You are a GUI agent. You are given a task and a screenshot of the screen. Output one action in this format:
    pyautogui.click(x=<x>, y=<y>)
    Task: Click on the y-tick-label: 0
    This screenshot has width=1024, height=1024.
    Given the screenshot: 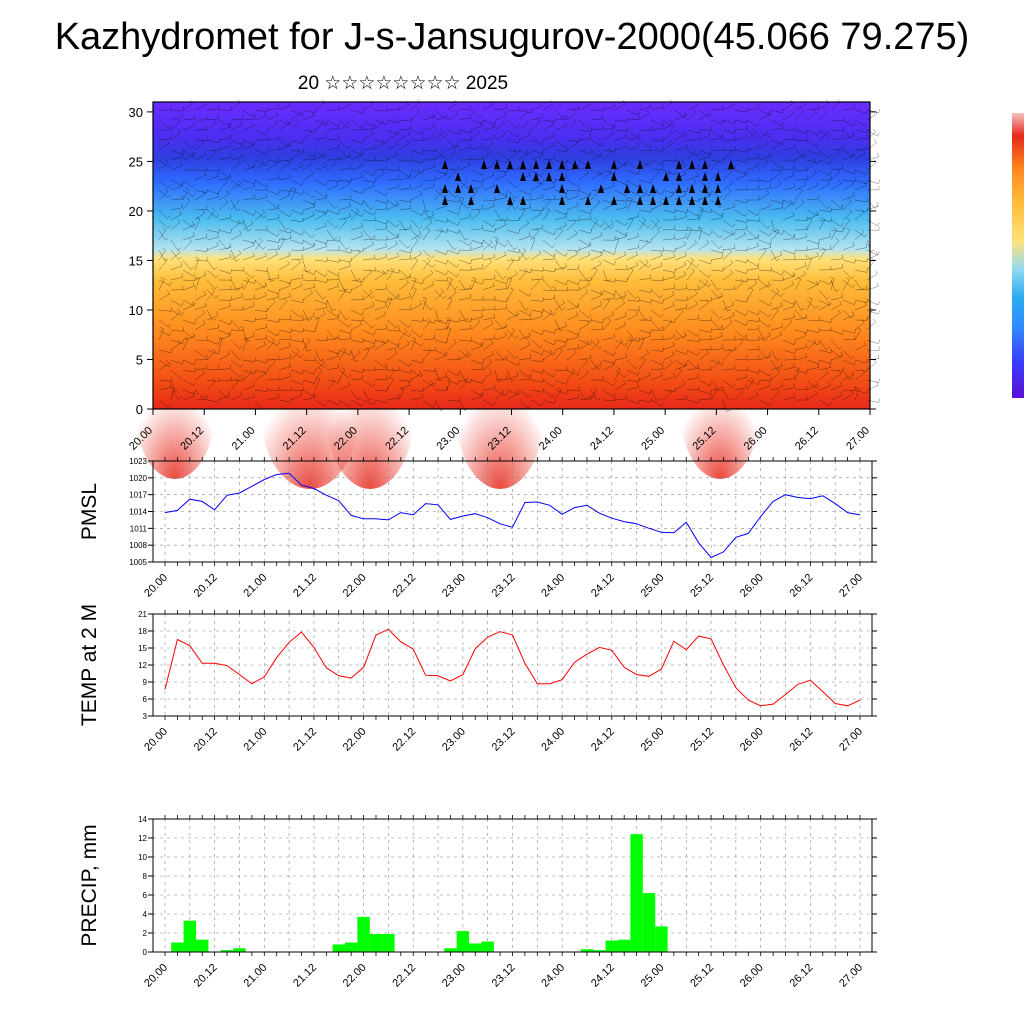 What is the action you would take?
    pyautogui.click(x=145, y=952)
    